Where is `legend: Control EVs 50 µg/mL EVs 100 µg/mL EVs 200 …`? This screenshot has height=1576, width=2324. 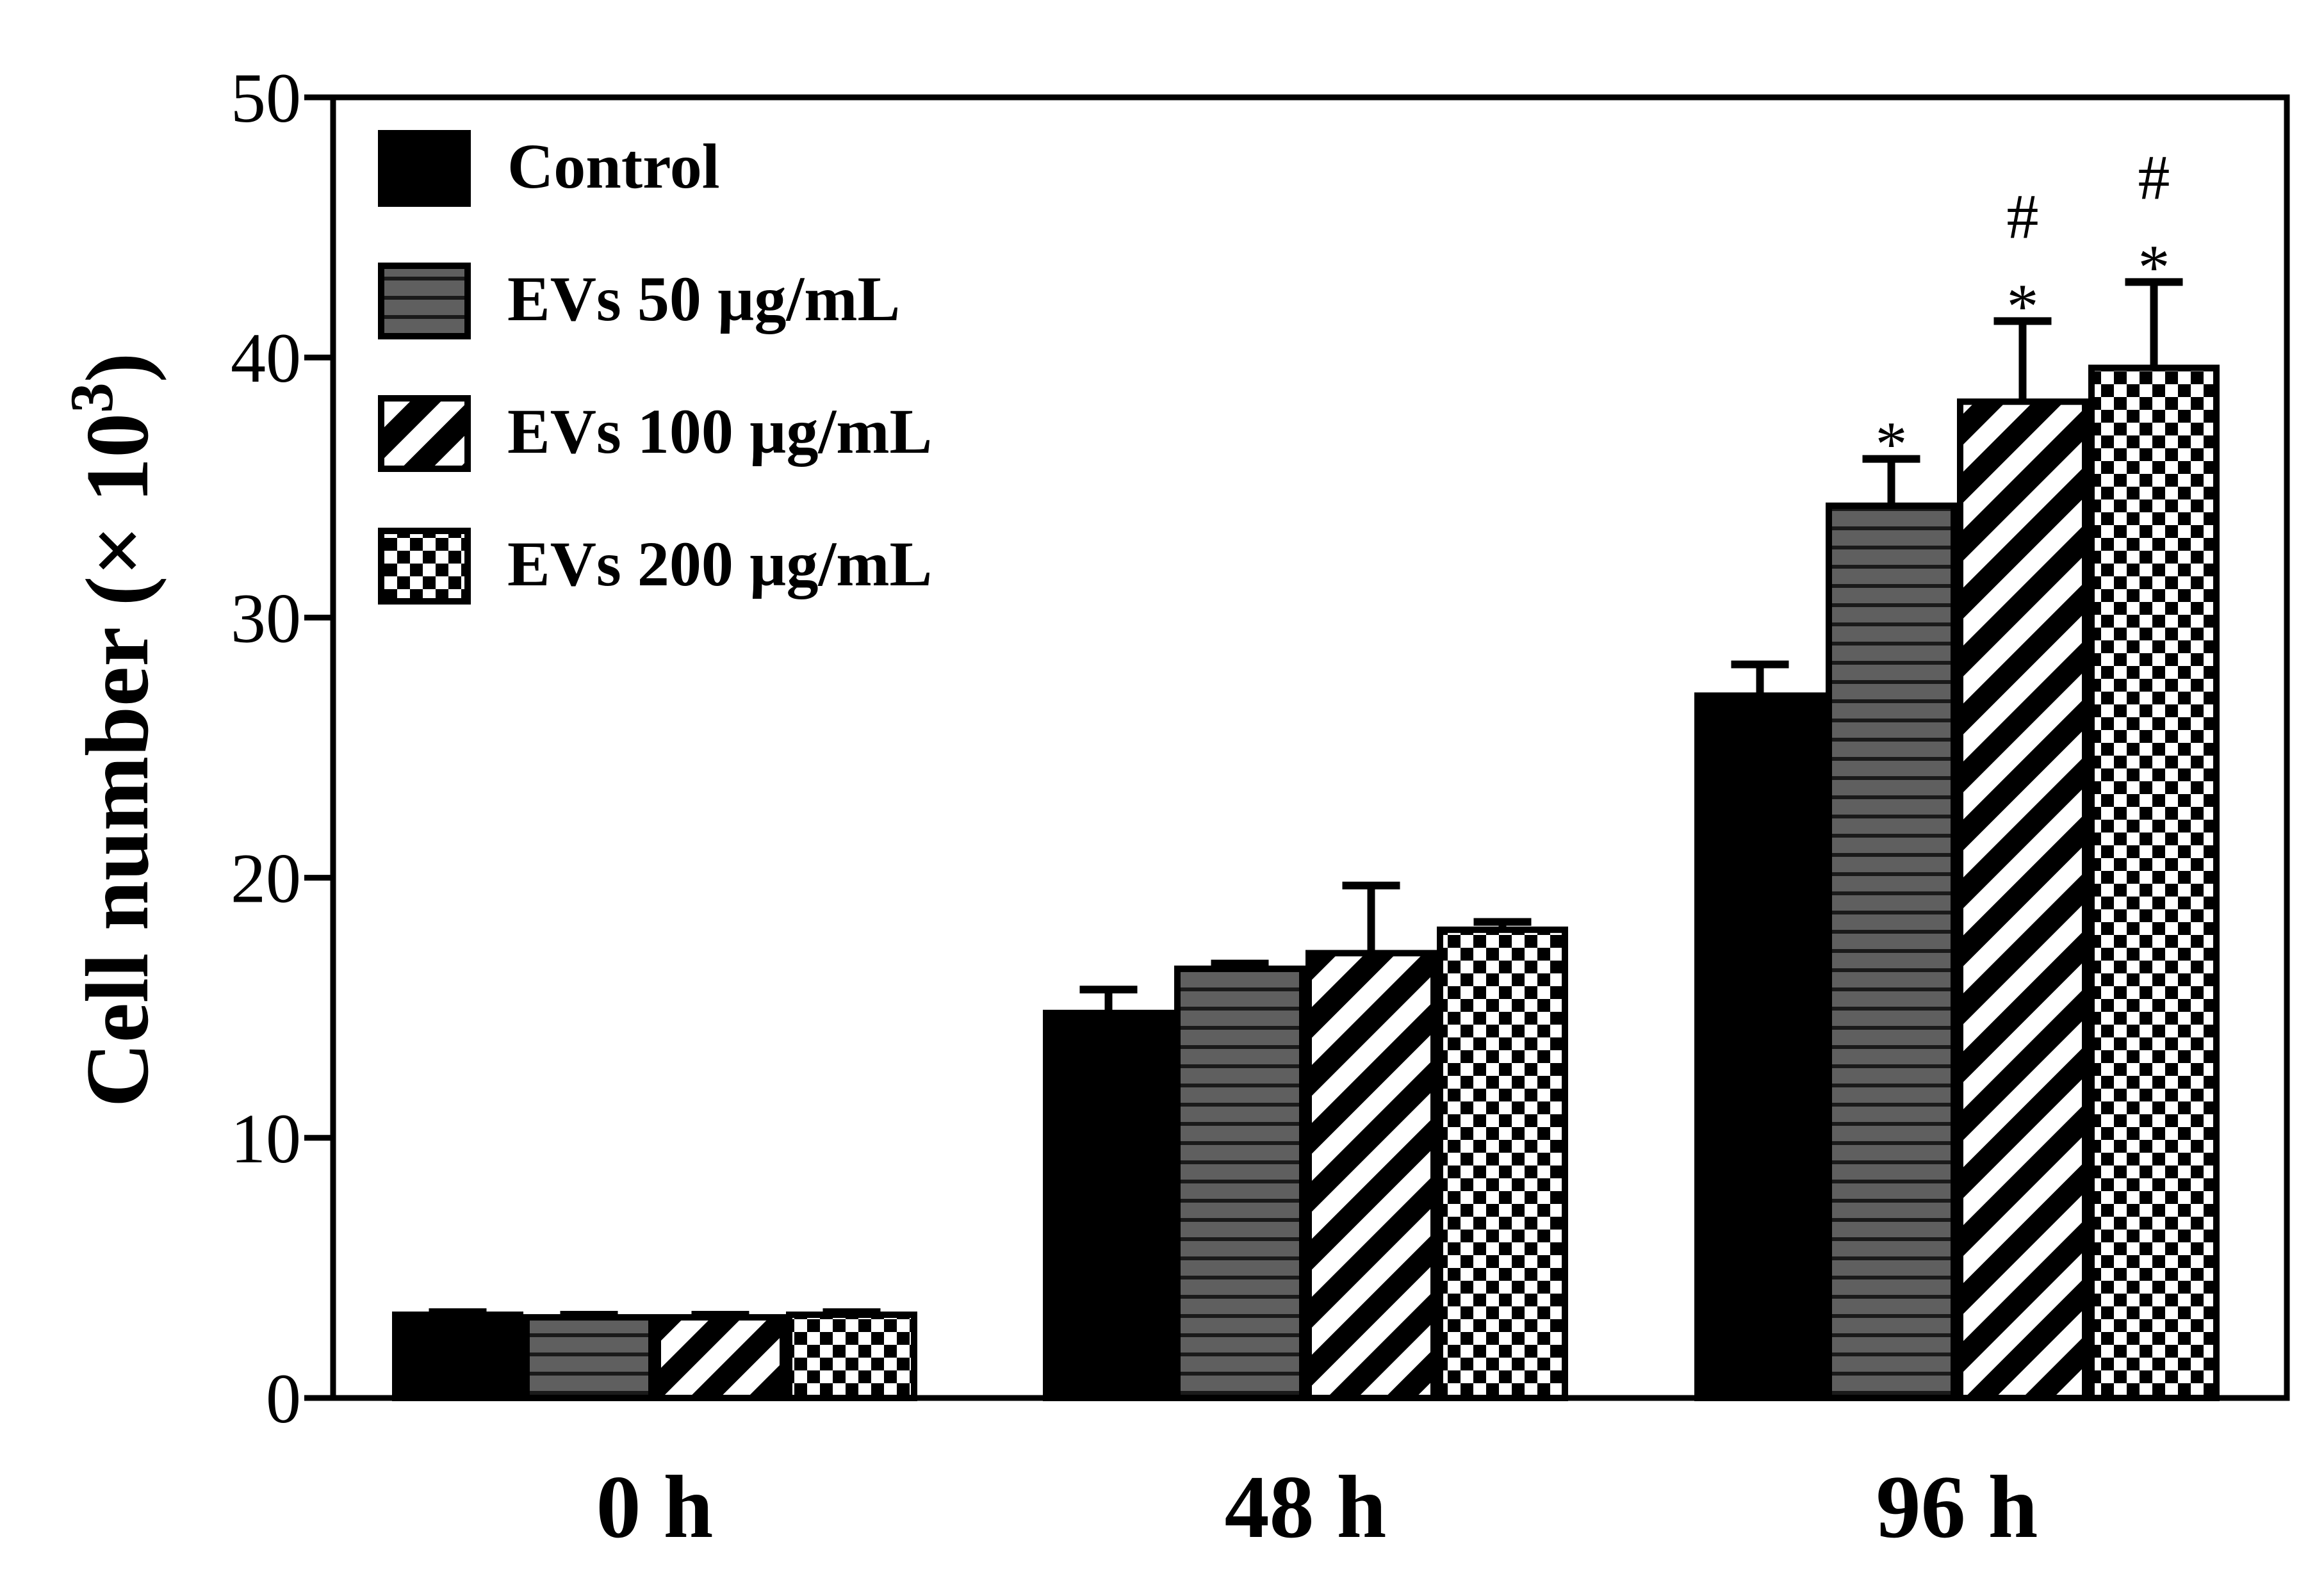 legend: Control EVs 50 µg/mL EVs 100 µg/mL EVs 200 … is located at coordinates (655, 367).